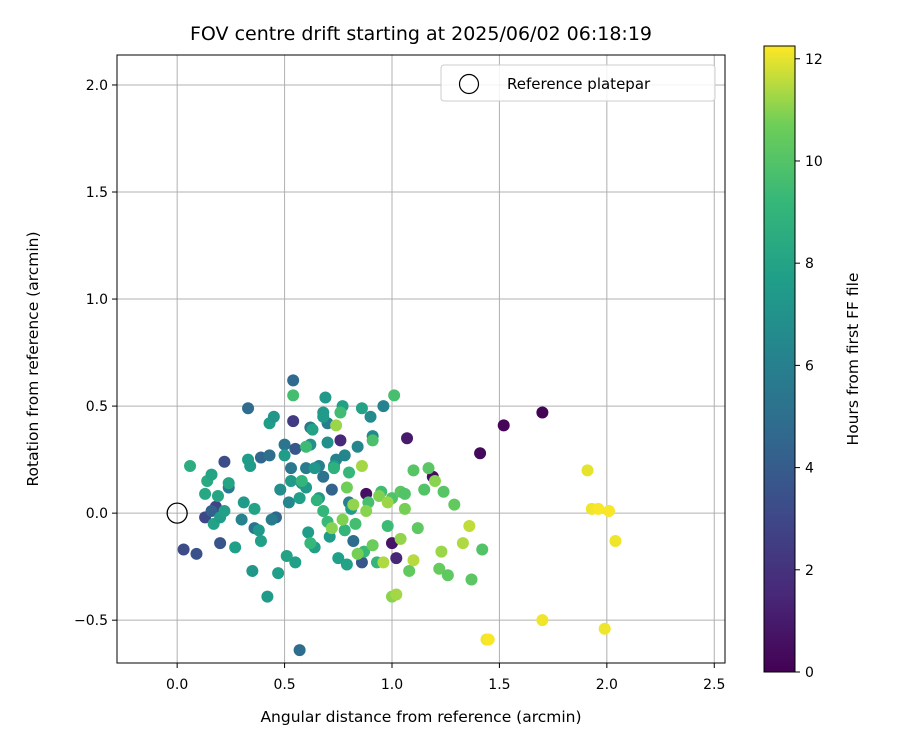  I want to click on x-tick-label: 1.0, so click(392, 685).